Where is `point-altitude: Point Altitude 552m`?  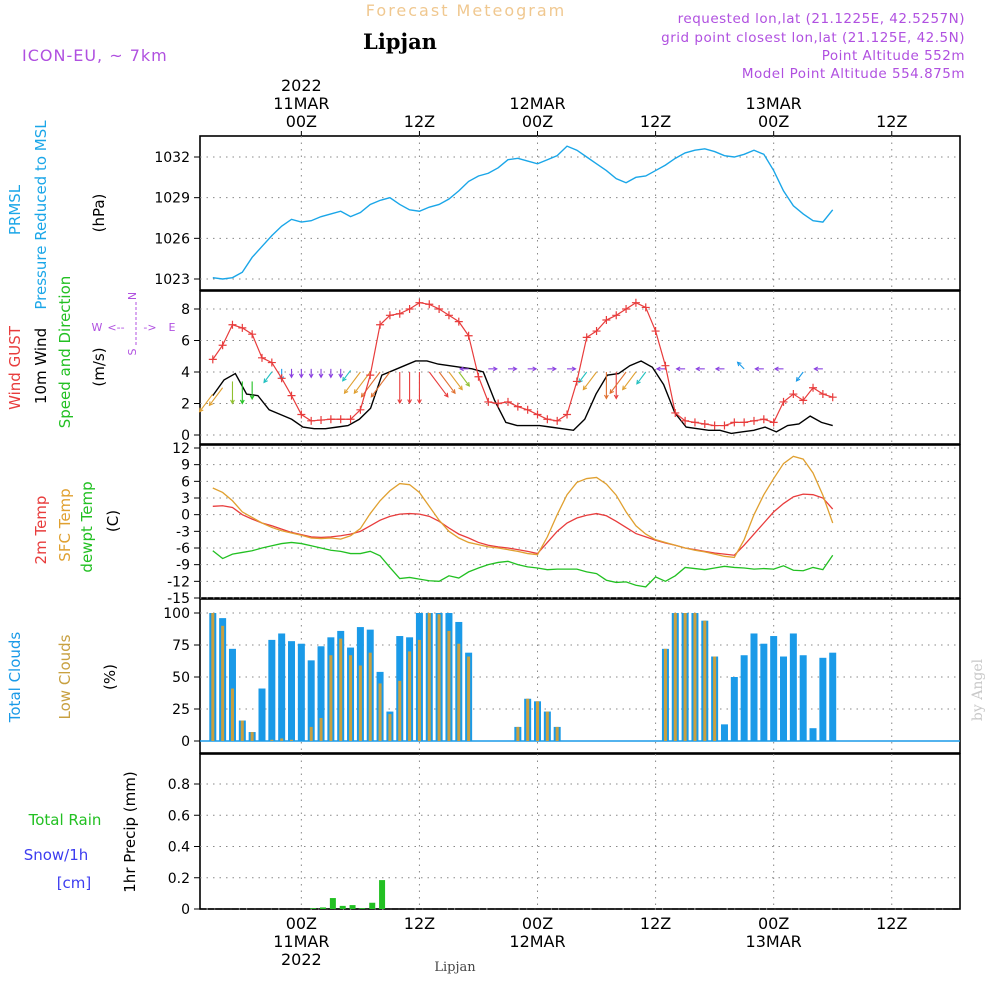
point-altitude: Point Altitude 552m is located at coordinates (893, 56).